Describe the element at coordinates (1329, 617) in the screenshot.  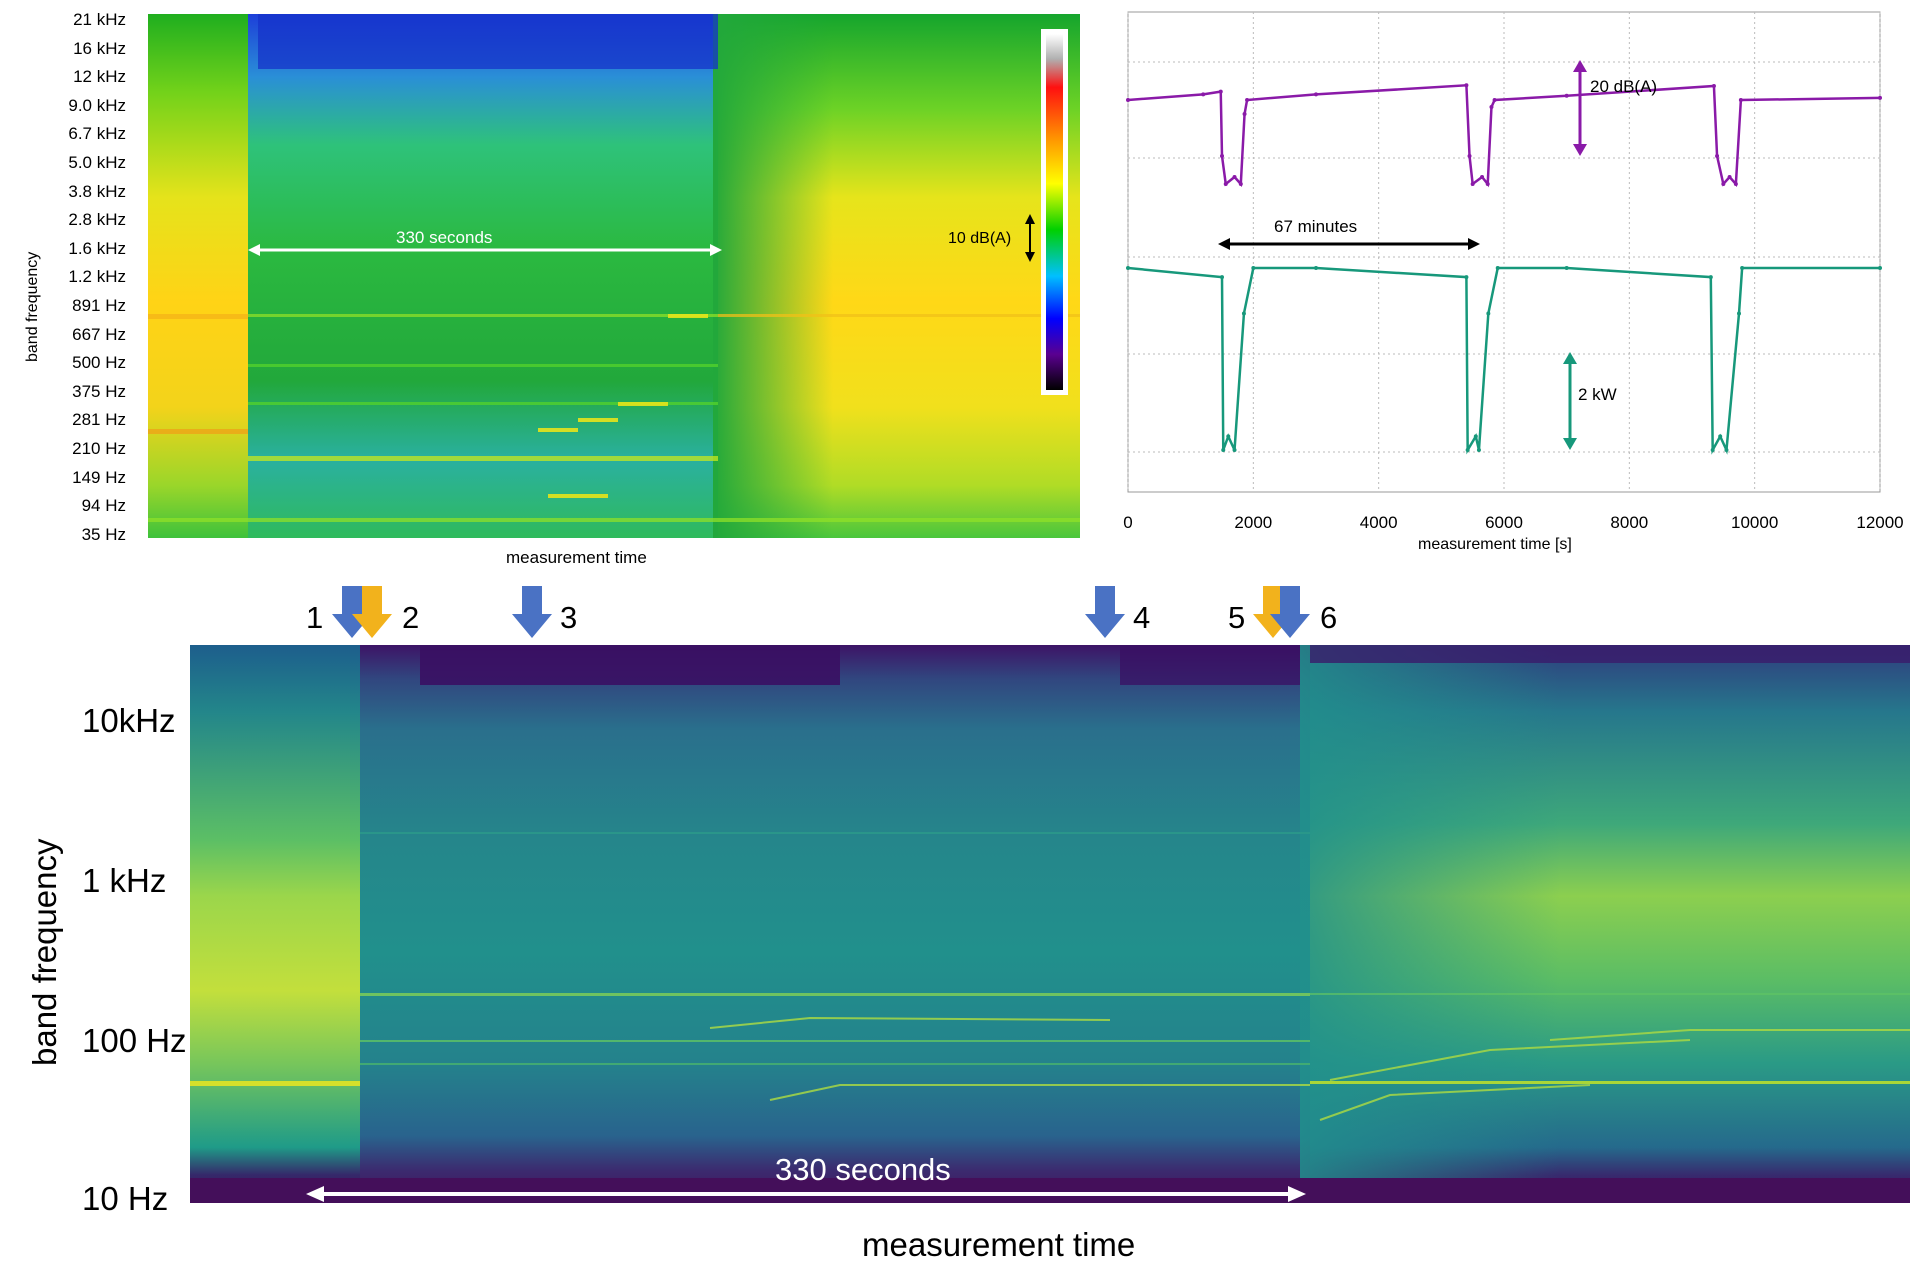
I see `event-label-6: 6` at that location.